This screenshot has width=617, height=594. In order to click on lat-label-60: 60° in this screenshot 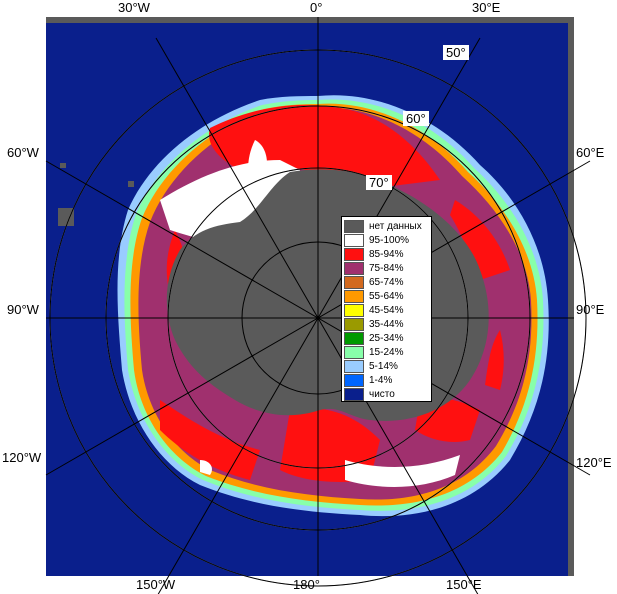, I will do `click(416, 118)`.